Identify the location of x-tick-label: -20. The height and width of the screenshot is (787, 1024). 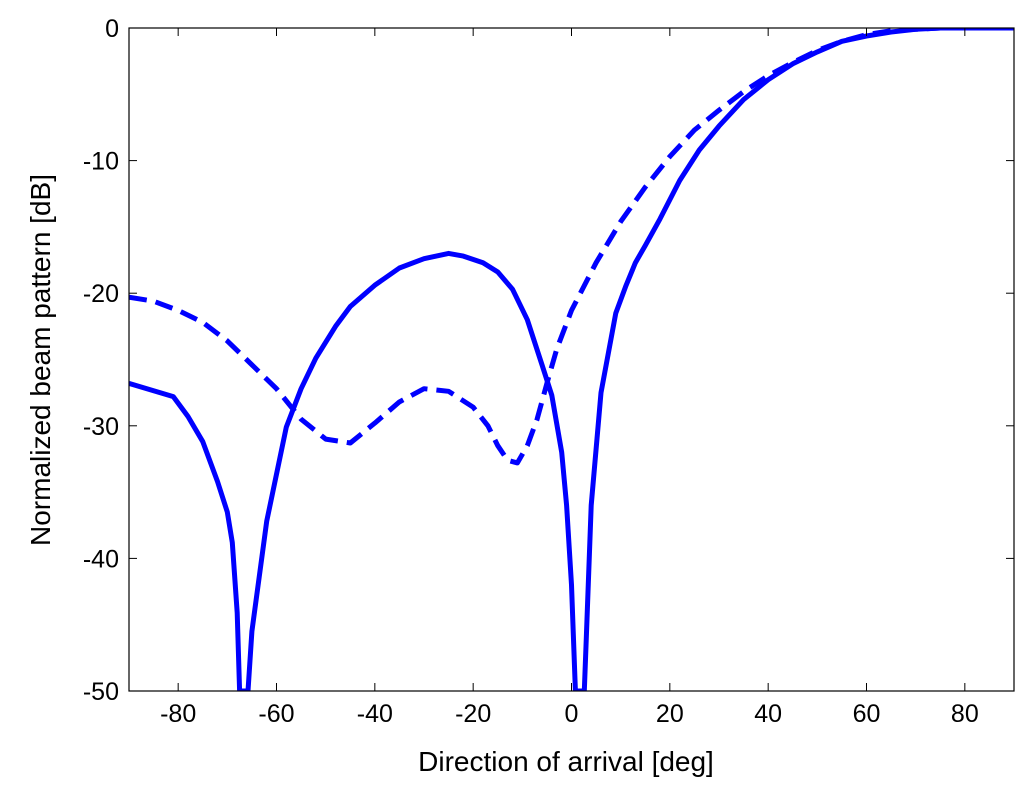
(473, 714).